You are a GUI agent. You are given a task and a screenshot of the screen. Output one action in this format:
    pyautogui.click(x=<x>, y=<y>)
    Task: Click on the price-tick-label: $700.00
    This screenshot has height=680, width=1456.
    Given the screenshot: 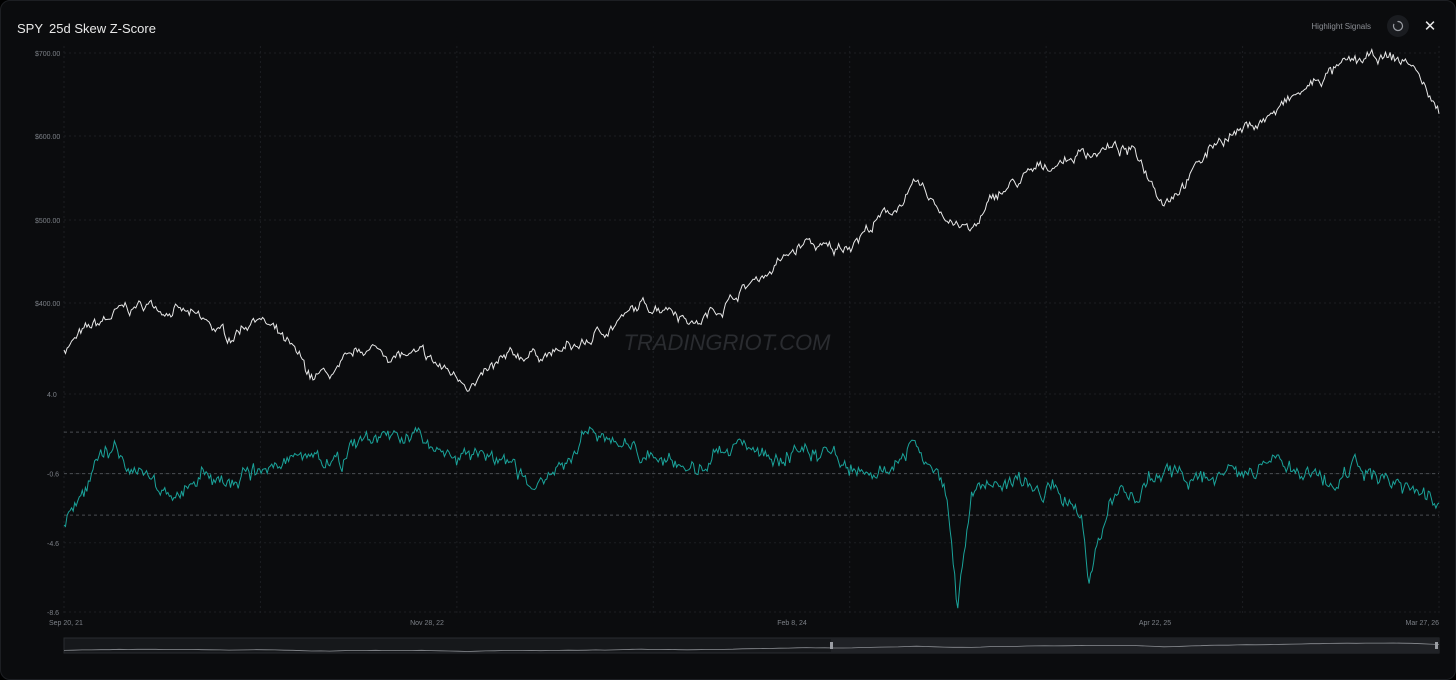 What is the action you would take?
    pyautogui.click(x=47, y=54)
    